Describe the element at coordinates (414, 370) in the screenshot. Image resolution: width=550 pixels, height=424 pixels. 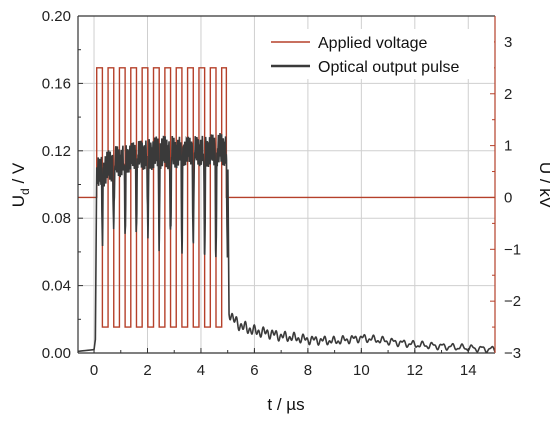
I see `x-tick-label: 12` at that location.